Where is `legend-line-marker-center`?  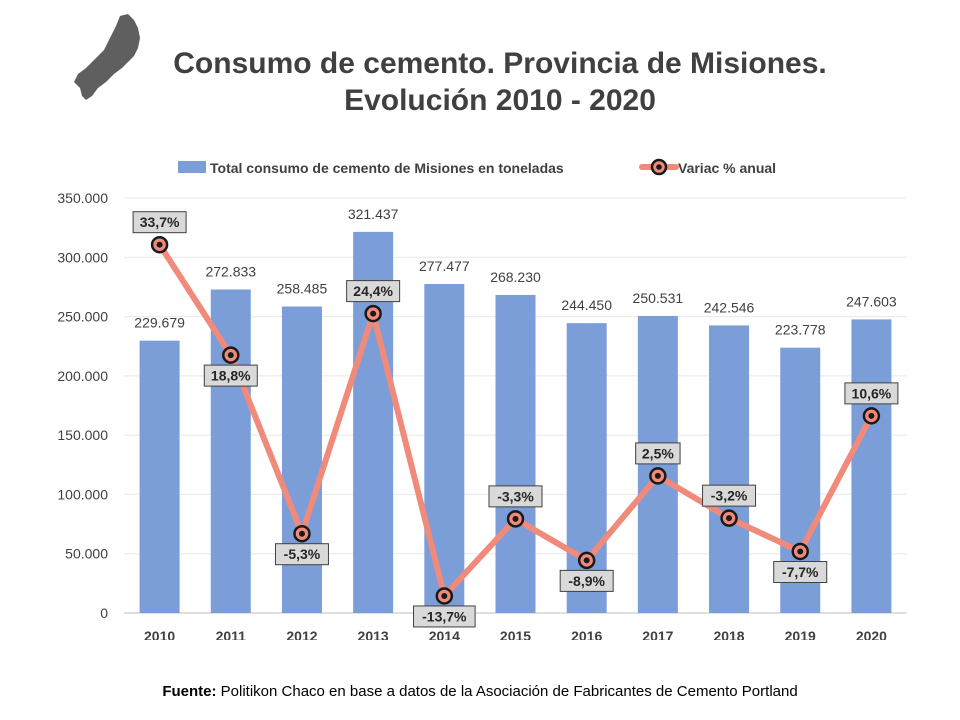 legend-line-marker-center is located at coordinates (659, 167).